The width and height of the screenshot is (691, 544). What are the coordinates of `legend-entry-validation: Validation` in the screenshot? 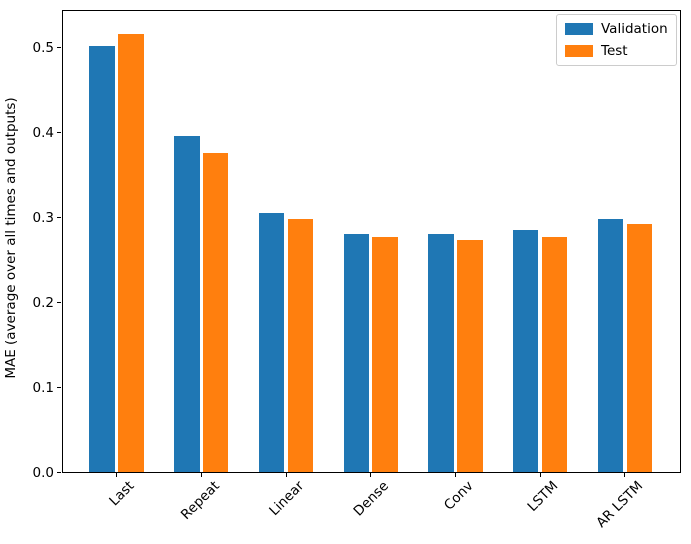 It's located at (616, 29).